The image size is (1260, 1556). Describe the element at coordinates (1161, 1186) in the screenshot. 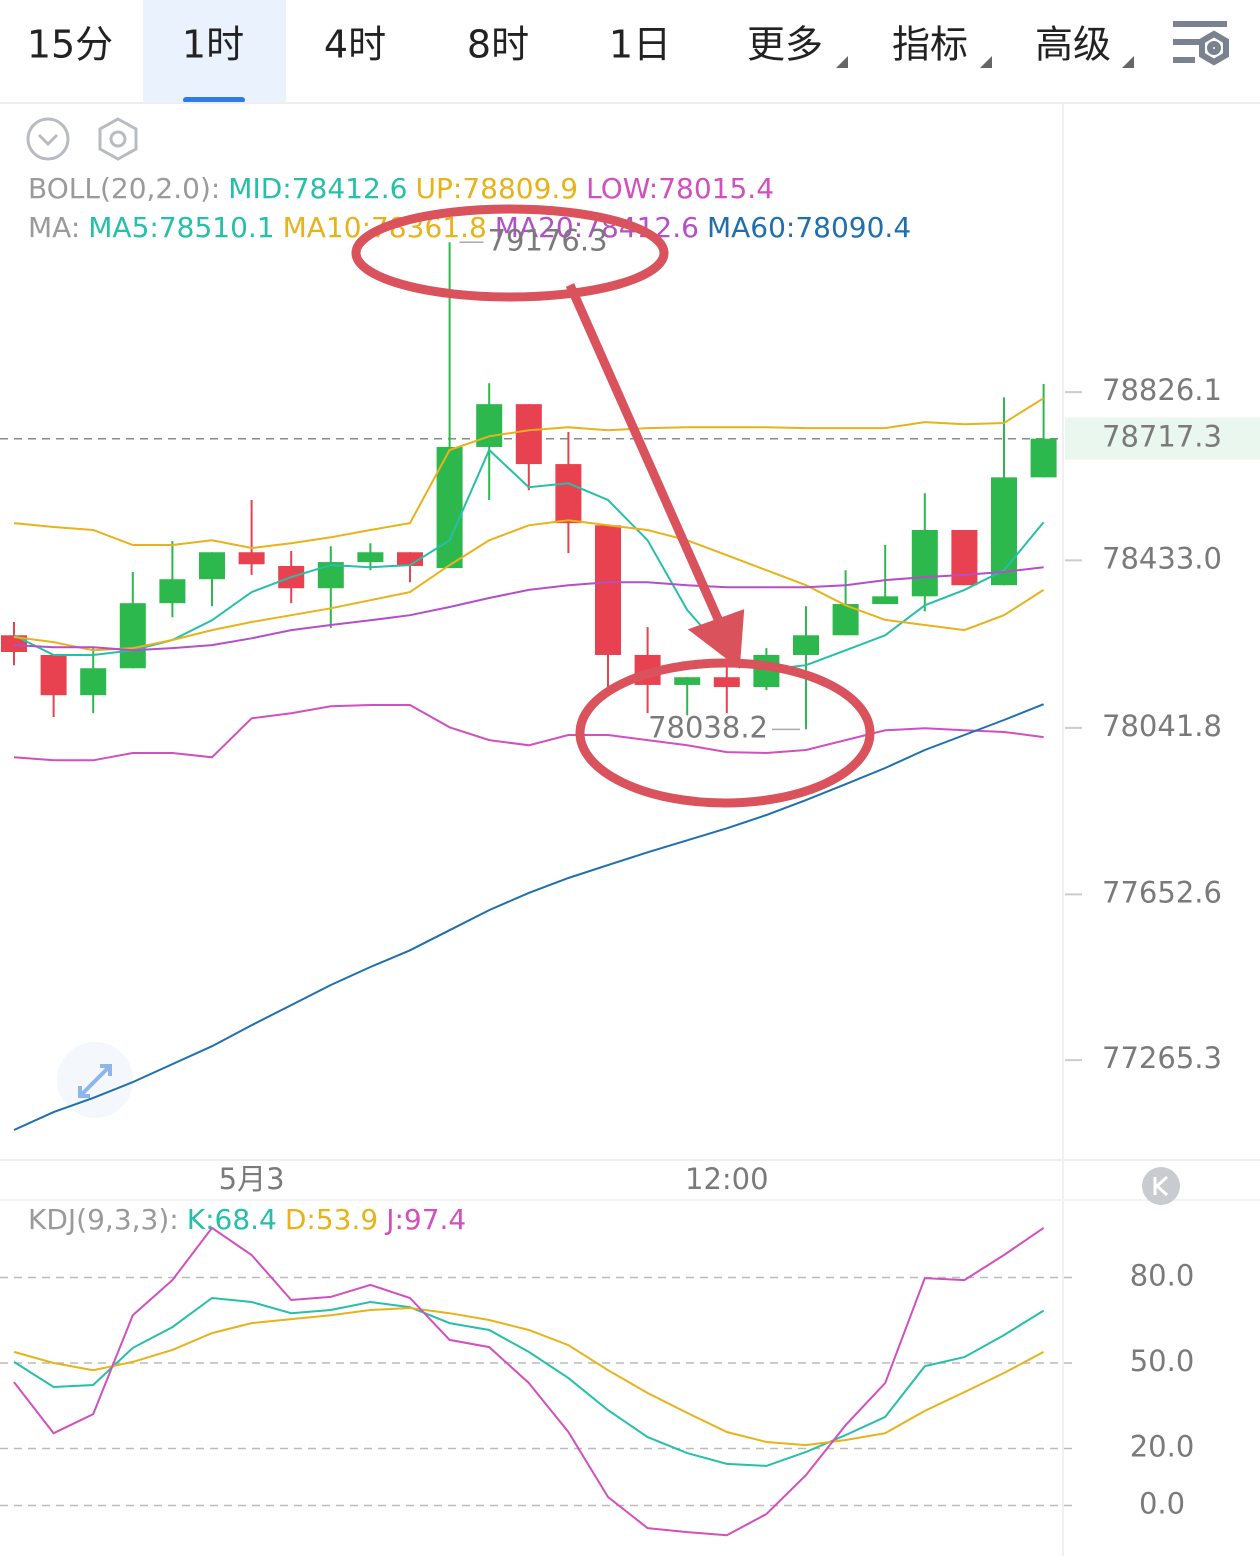

I see `k-button` at that location.